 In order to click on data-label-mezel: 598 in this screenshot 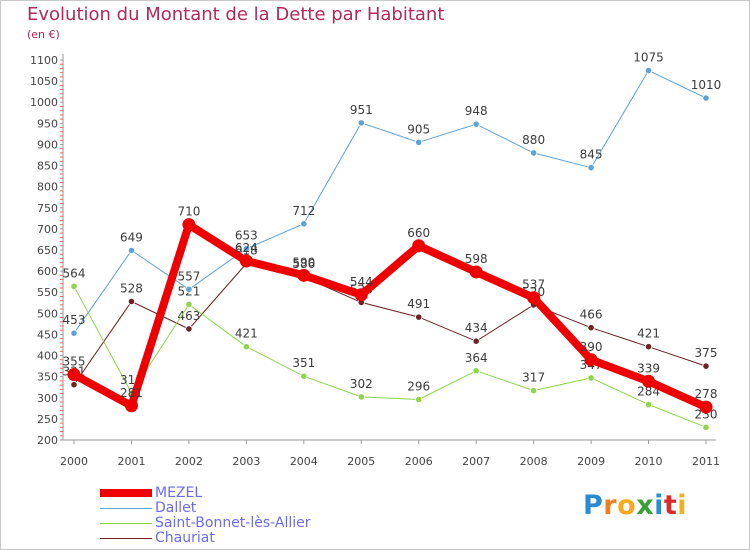, I will do `click(476, 259)`.